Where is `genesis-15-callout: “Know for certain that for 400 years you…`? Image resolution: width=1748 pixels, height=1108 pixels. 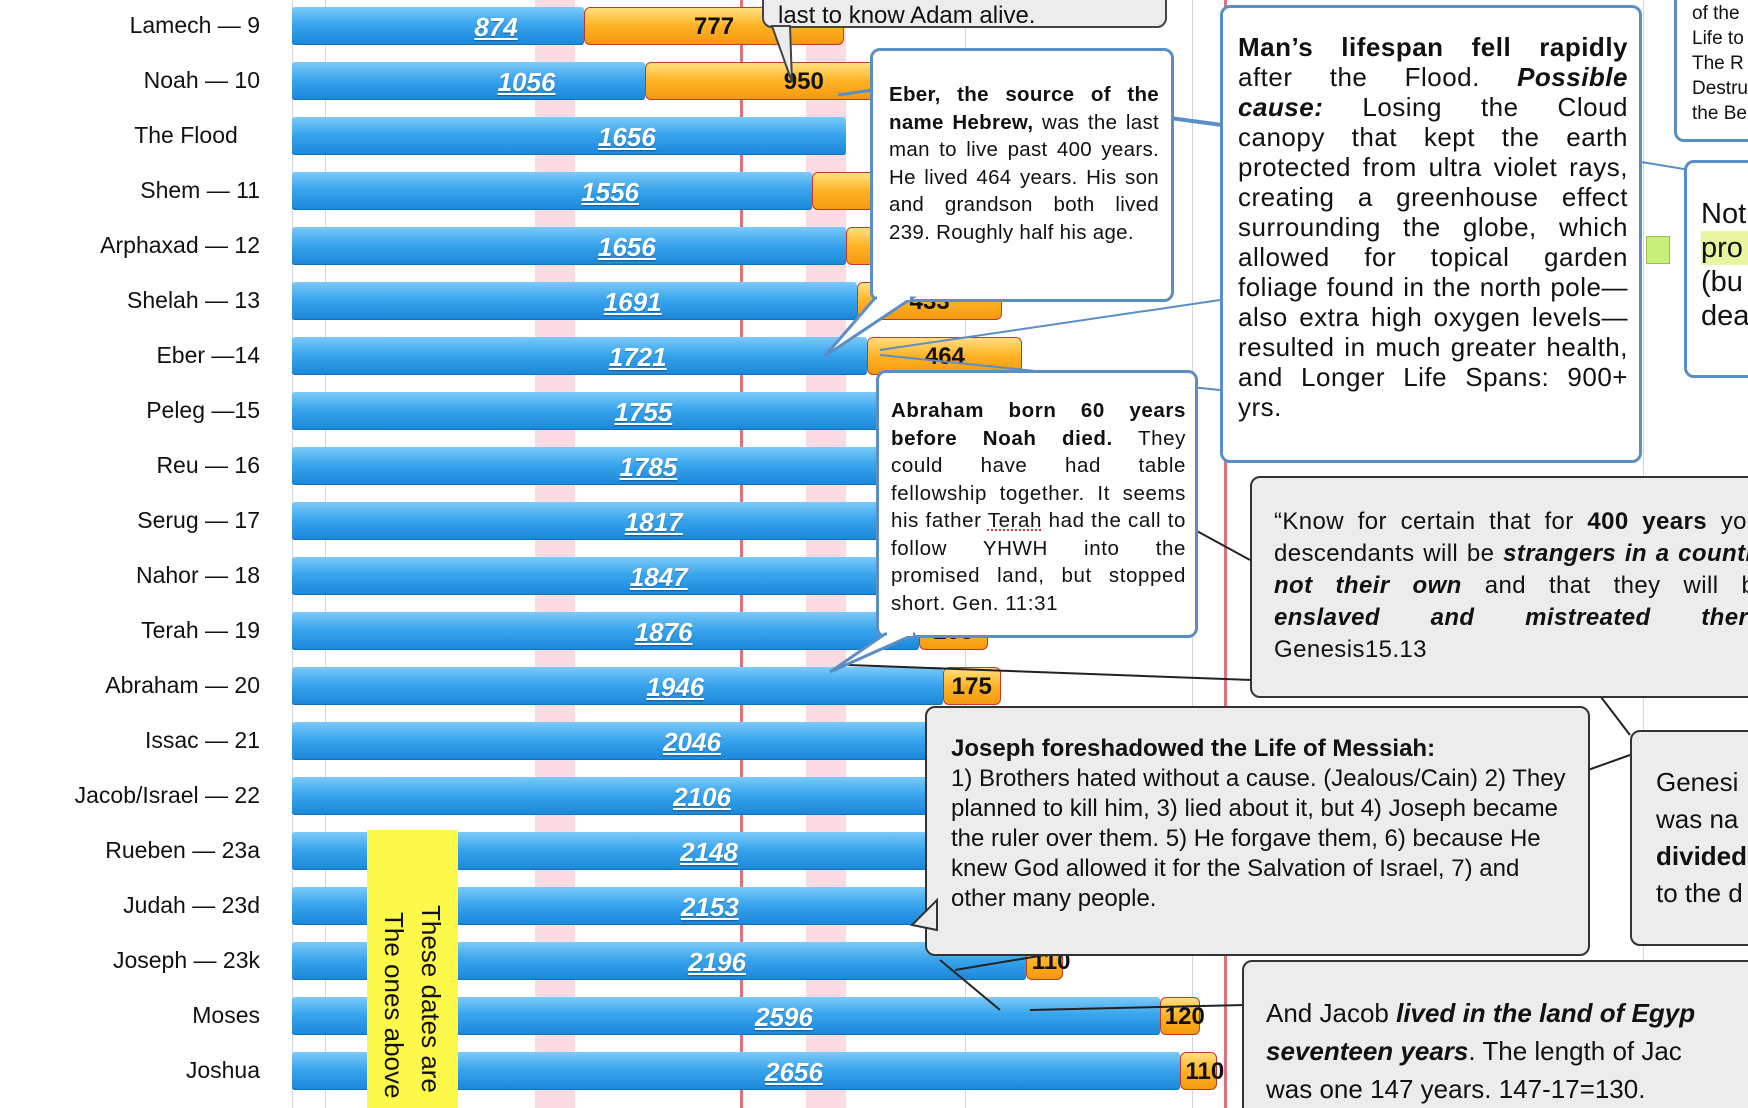
genesis-15-callout: “Know for certain that for 400 years you… is located at coordinates (1499, 587).